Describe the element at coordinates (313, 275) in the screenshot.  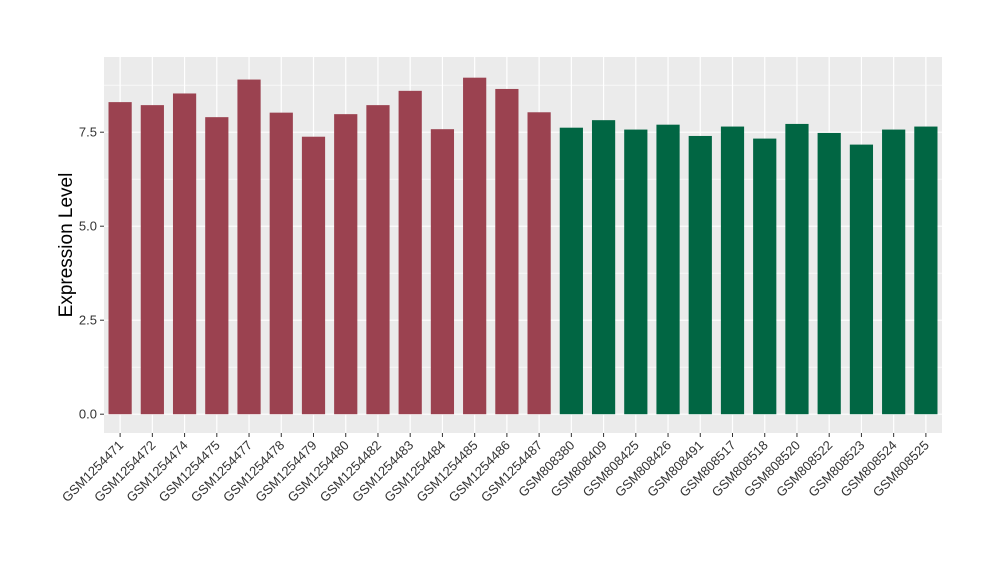
I see `bar-GSM1254479` at that location.